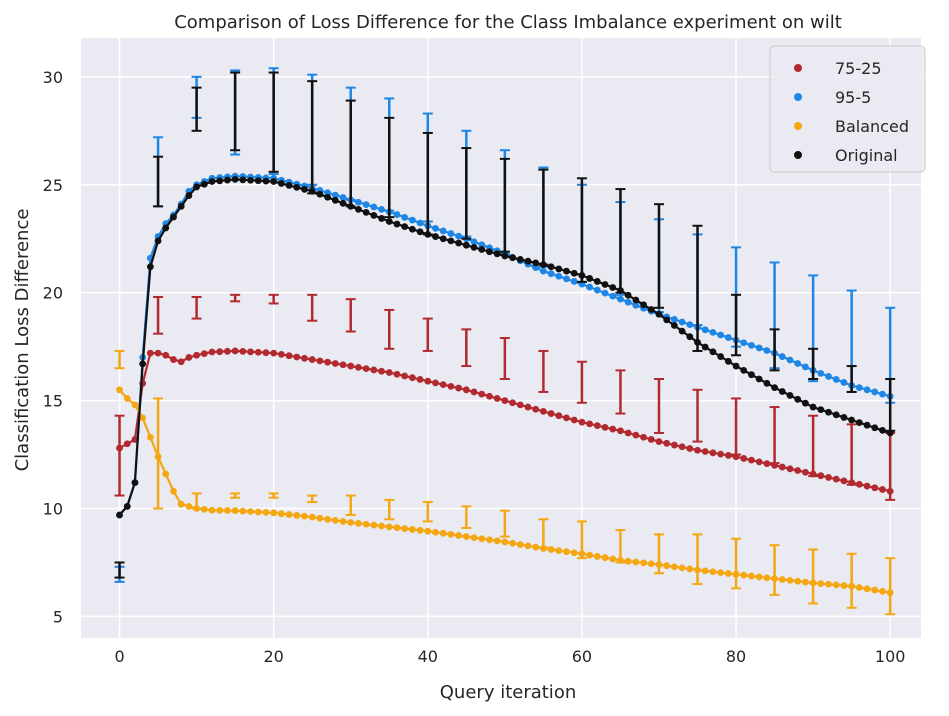  What do you see at coordinates (53, 293) in the screenshot?
I see `y-tick-label: 20` at bounding box center [53, 293].